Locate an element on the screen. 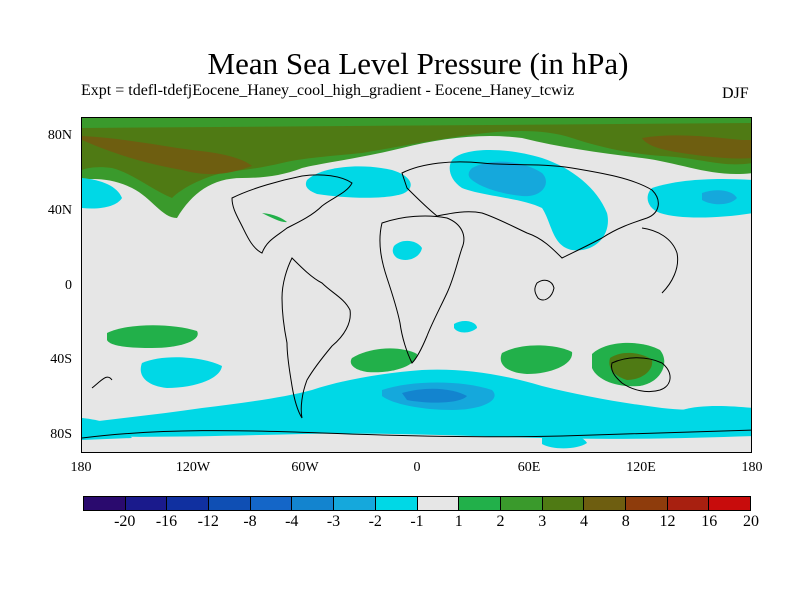  y-tick-label-80s: 80S is located at coordinates (61, 434).